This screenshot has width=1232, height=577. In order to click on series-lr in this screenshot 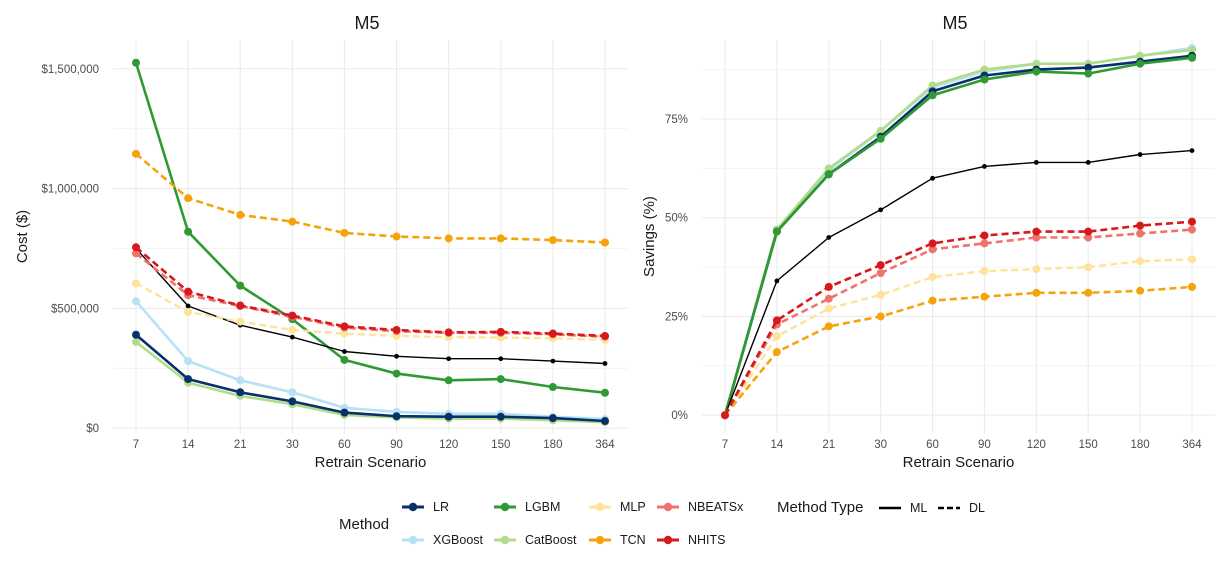, I will do `click(370, 378)`.